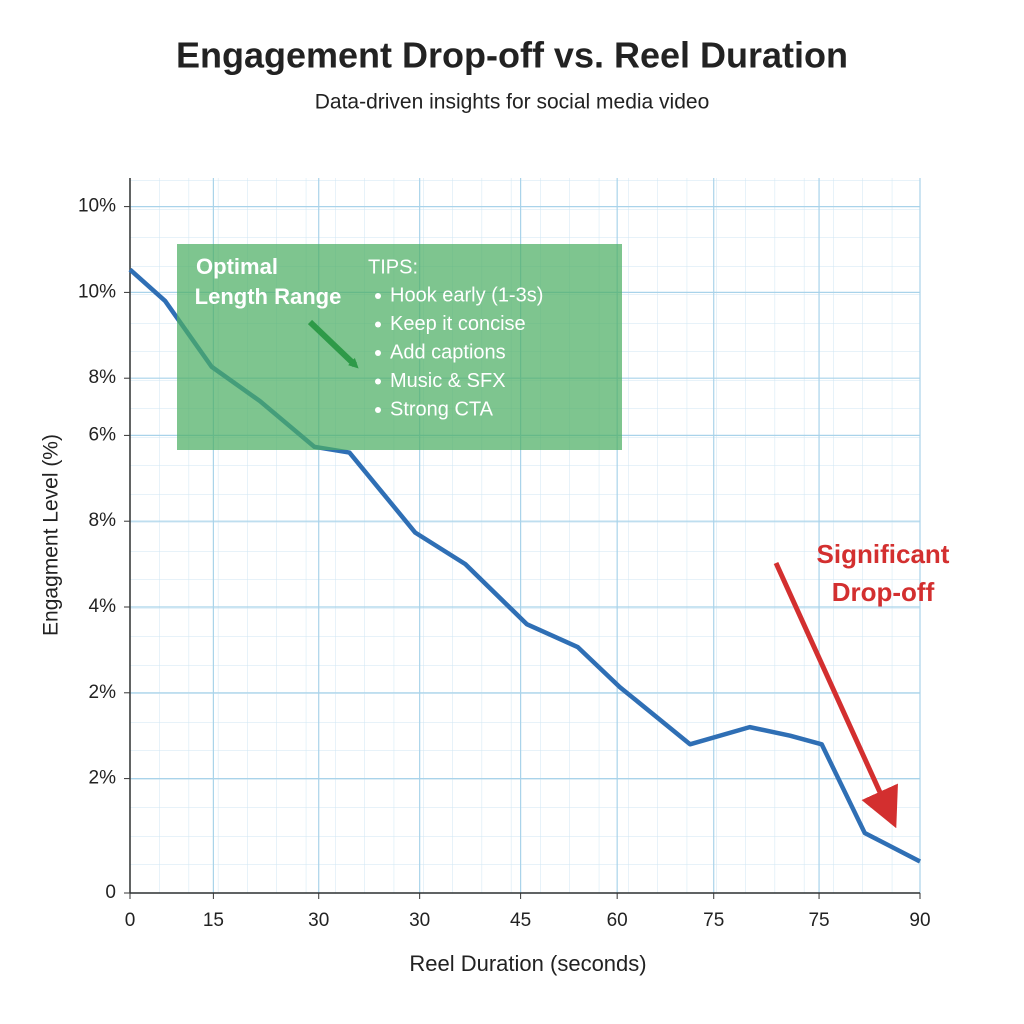  I want to click on chart-title: Engagement Drop-off vs. Reel Duration, so click(512, 55).